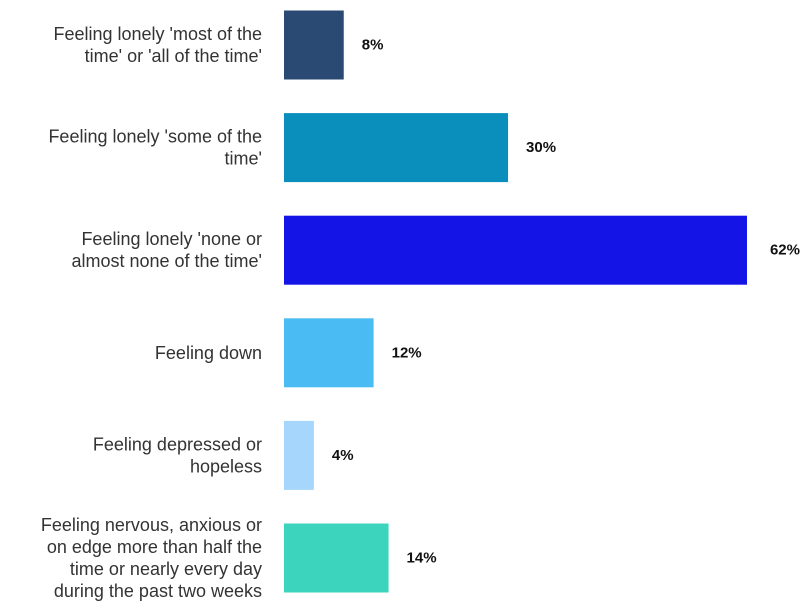 The height and width of the screenshot is (610, 802). I want to click on category-label-line: time' or 'all of the time', so click(173, 56).